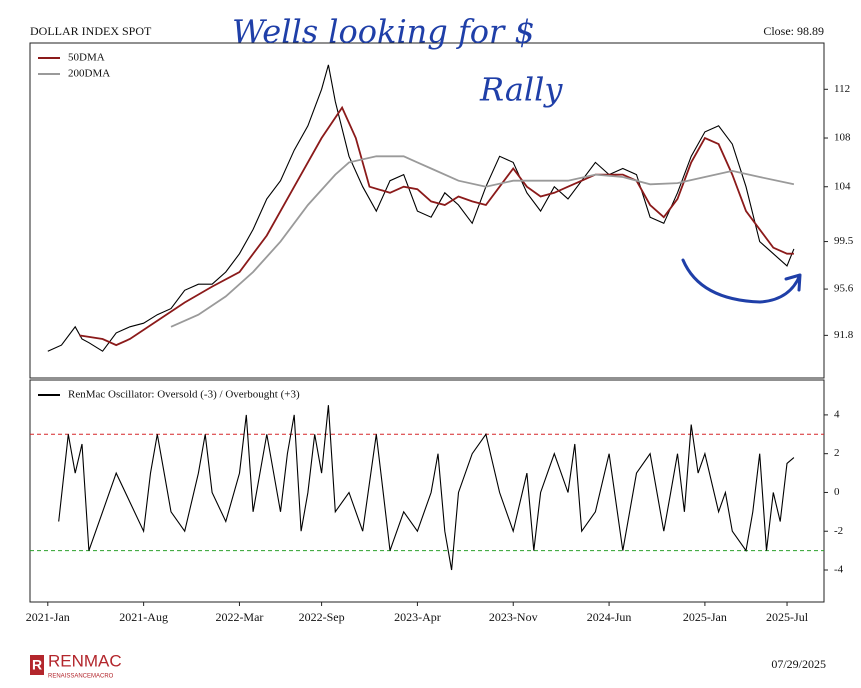 The image size is (861, 688). Describe the element at coordinates (842, 186) in the screenshot. I see `y-tick-label: 104` at that location.